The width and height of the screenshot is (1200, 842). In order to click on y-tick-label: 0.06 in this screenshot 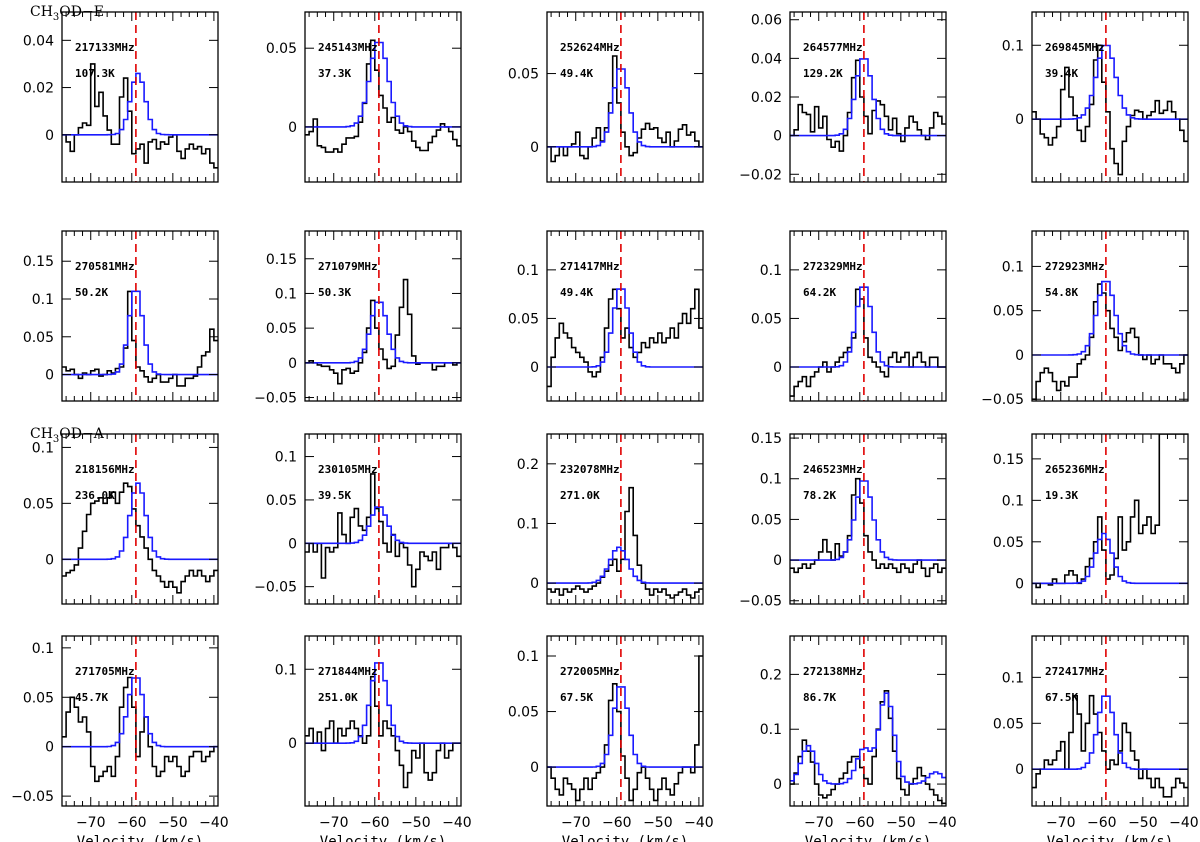, I will do `click(766, 21)`.